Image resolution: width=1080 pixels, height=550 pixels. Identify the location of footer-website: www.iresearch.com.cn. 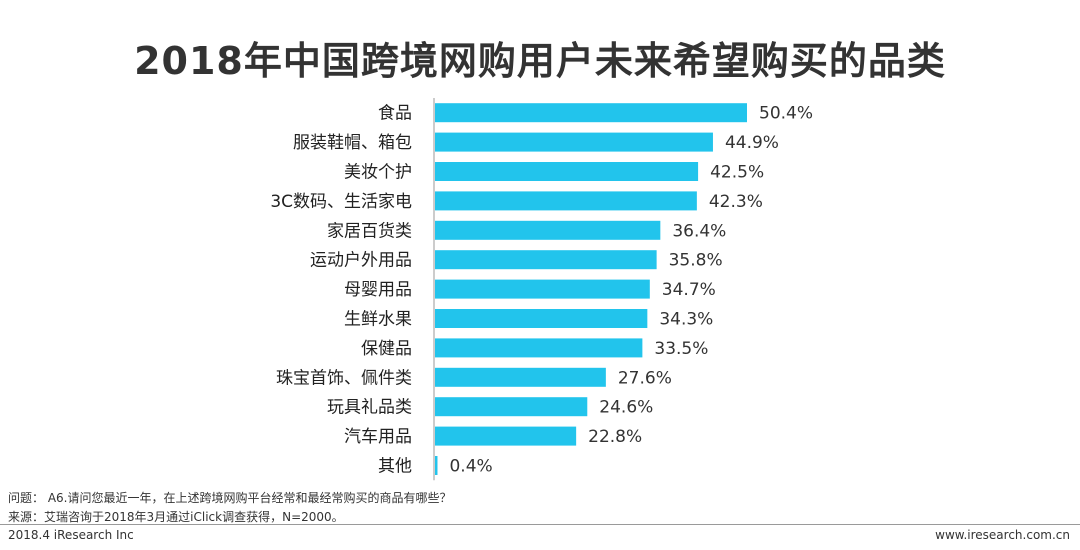
(1002, 535).